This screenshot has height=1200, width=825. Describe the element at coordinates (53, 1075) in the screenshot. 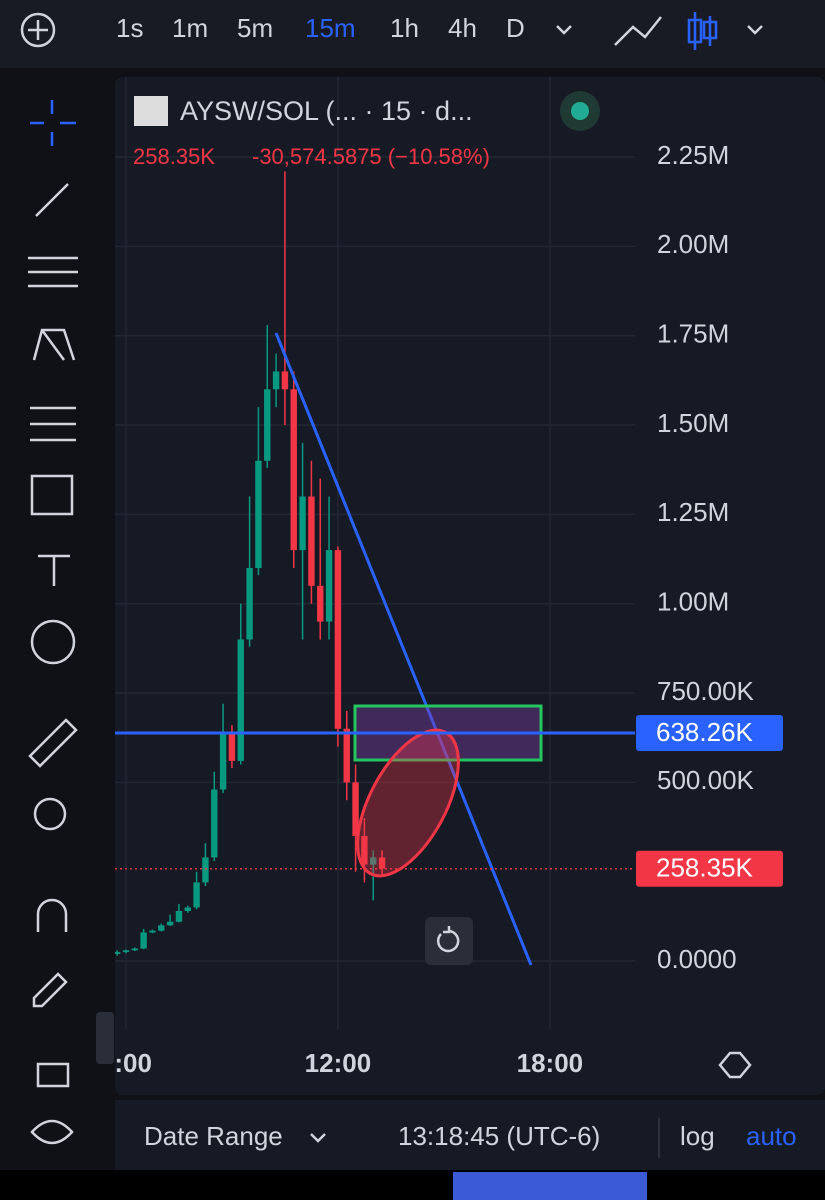

I see `lock-tool` at that location.